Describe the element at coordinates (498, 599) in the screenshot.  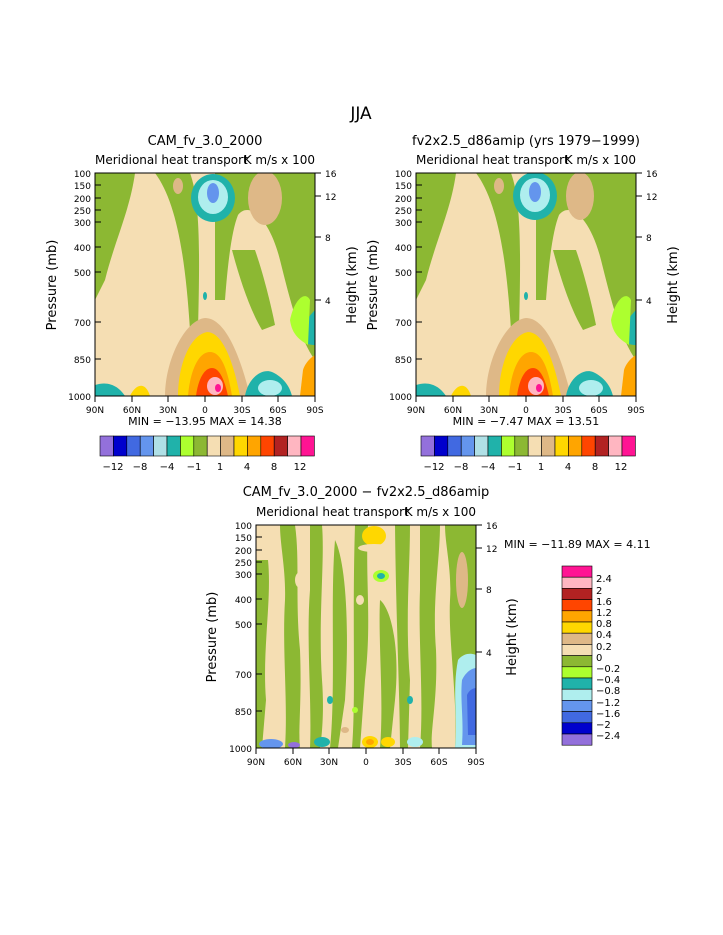
I see `panel-3-right-axis: 16 12 8 4 Height (km)` at that location.